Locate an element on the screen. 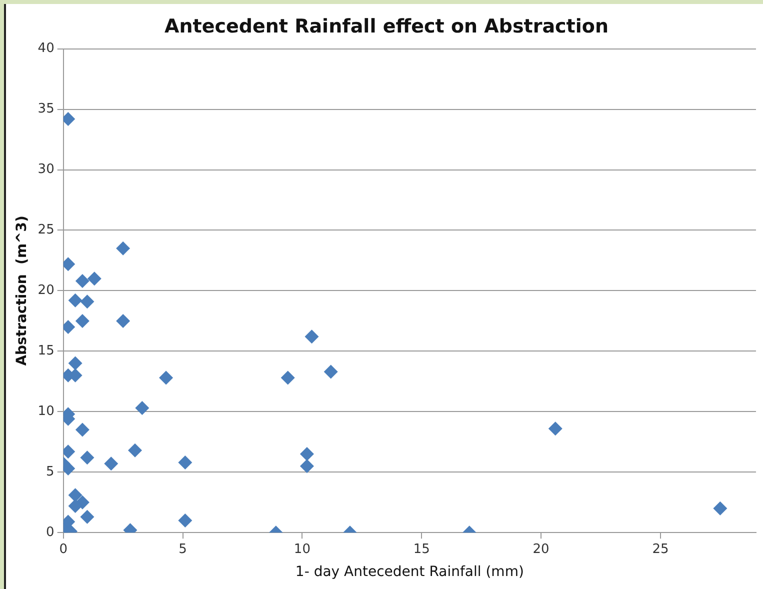  y-axis-title: Abstraction (m^3) is located at coordinates (22, 291).